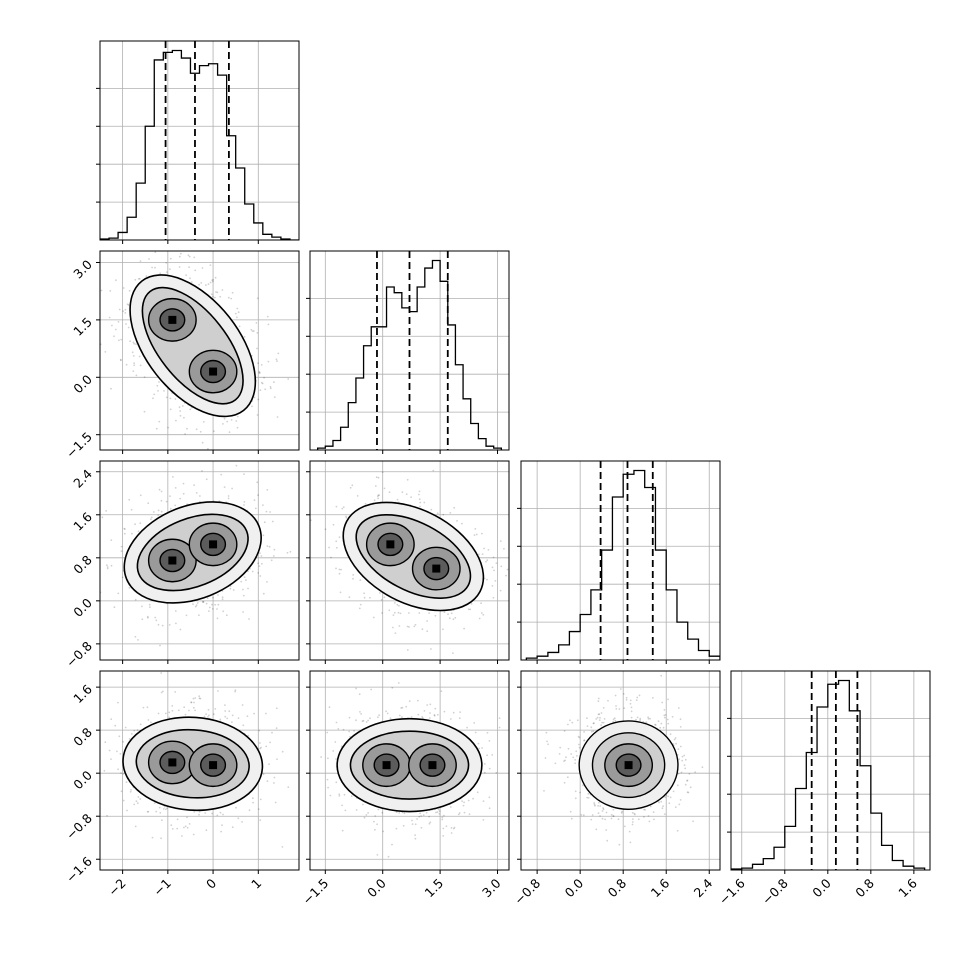 This screenshot has width=970, height=970. Describe the element at coordinates (82, 607) in the screenshot. I see `ytick-label-2-1: 0.0` at that location.